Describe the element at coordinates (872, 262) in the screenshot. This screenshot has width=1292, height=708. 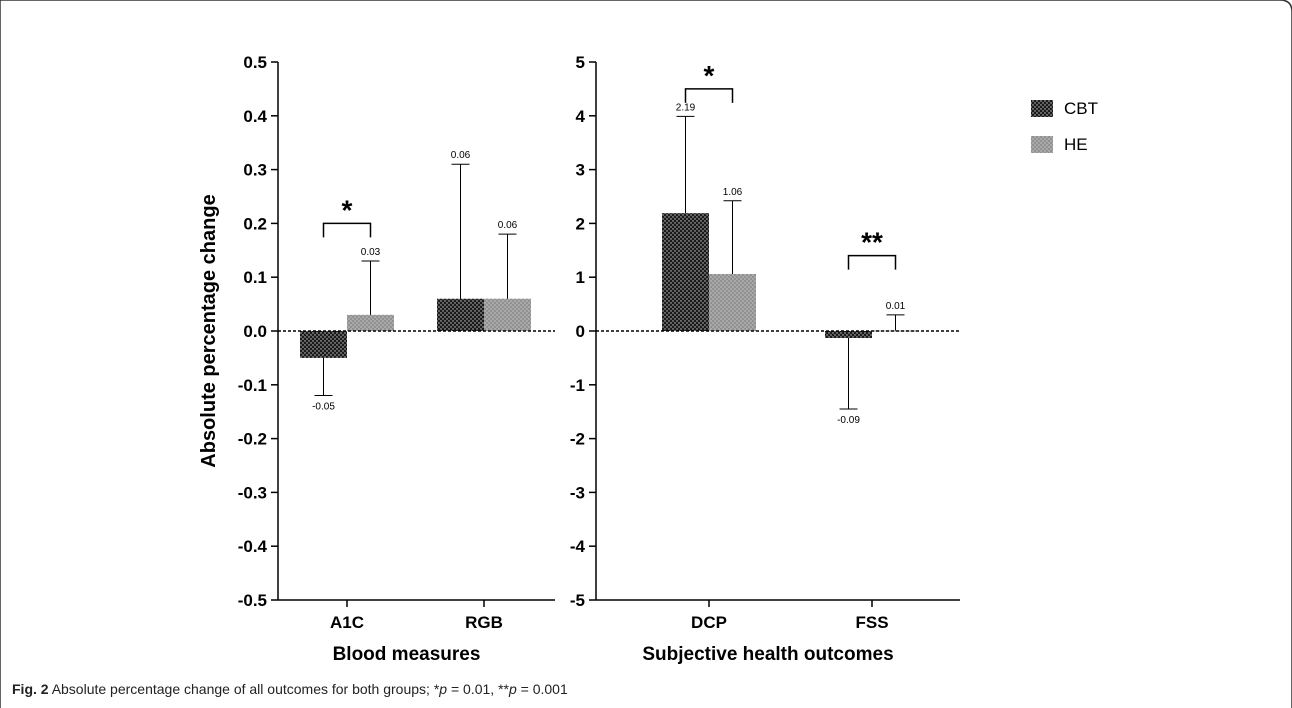
I see `significance-bracket-fss` at that location.